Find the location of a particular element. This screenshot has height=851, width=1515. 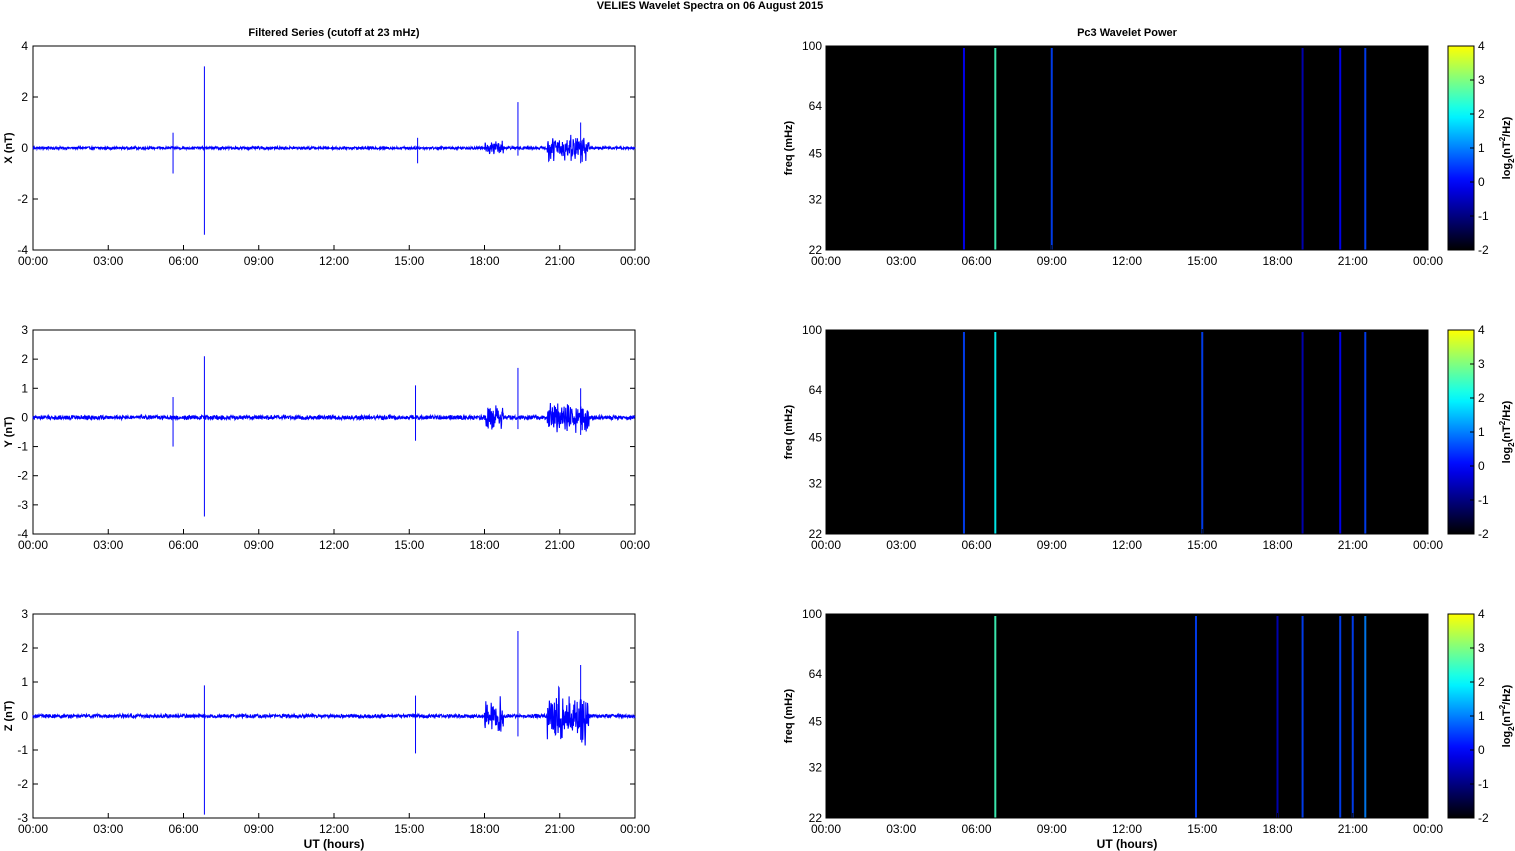

heatmap-background is located at coordinates (1127, 148).